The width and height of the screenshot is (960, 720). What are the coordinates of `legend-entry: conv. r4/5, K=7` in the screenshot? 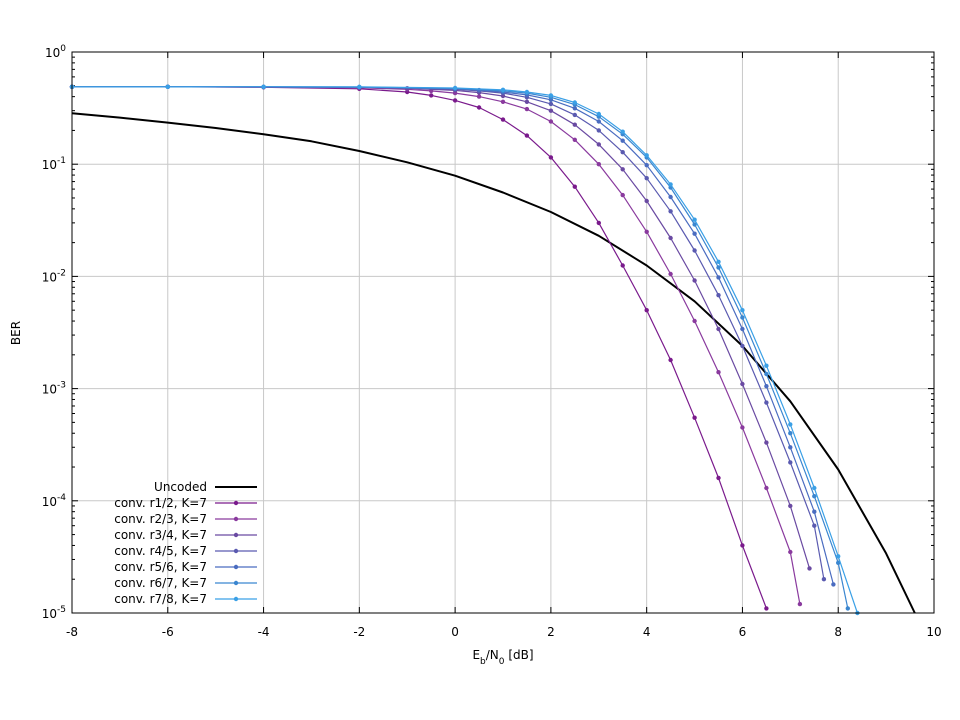 It's located at (185, 551).